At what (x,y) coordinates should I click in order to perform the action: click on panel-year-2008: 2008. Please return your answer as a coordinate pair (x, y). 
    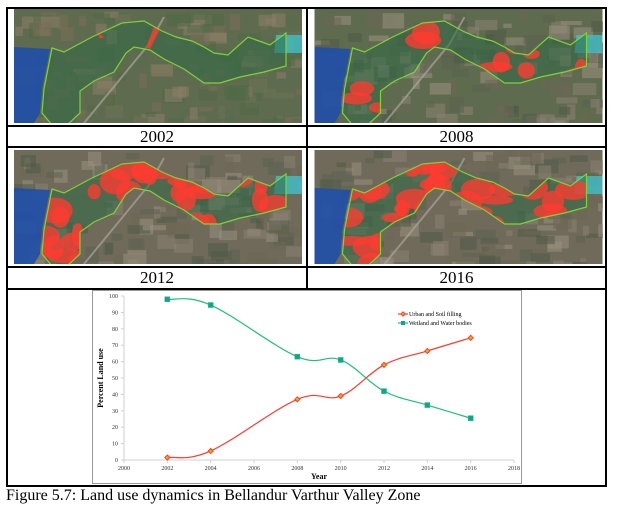
    Looking at the image, I should click on (456, 136).